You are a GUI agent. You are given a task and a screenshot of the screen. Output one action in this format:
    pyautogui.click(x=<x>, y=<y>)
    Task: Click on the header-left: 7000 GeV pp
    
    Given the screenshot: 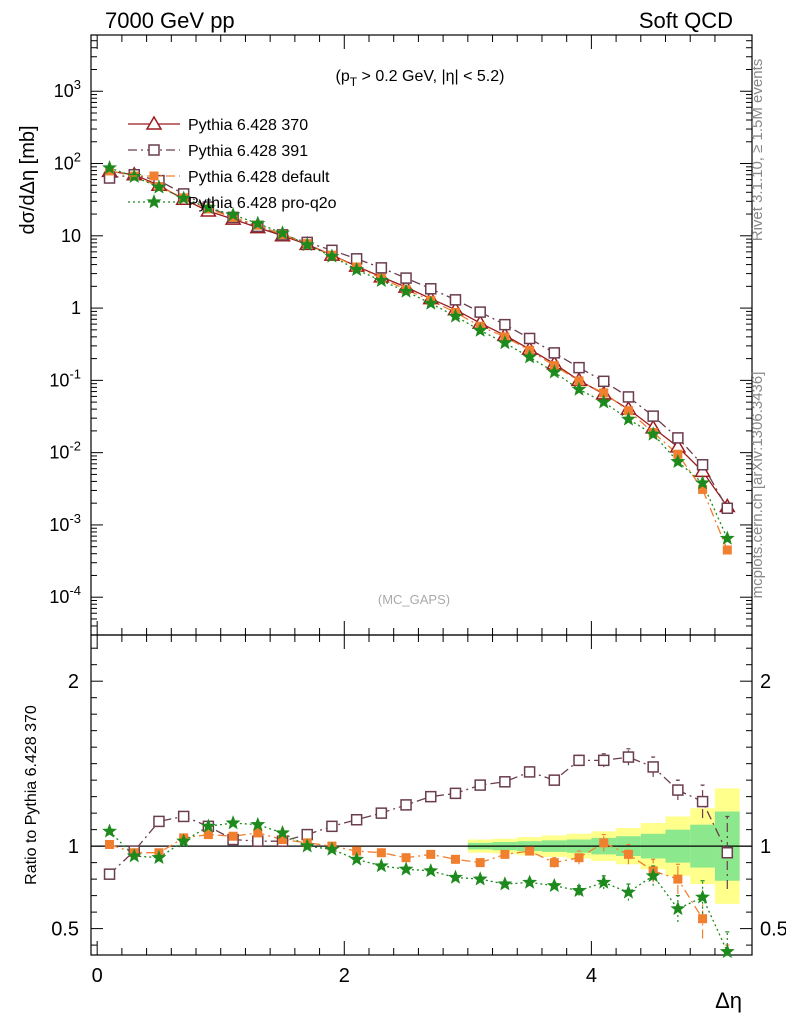 What is the action you would take?
    pyautogui.click(x=170, y=20)
    